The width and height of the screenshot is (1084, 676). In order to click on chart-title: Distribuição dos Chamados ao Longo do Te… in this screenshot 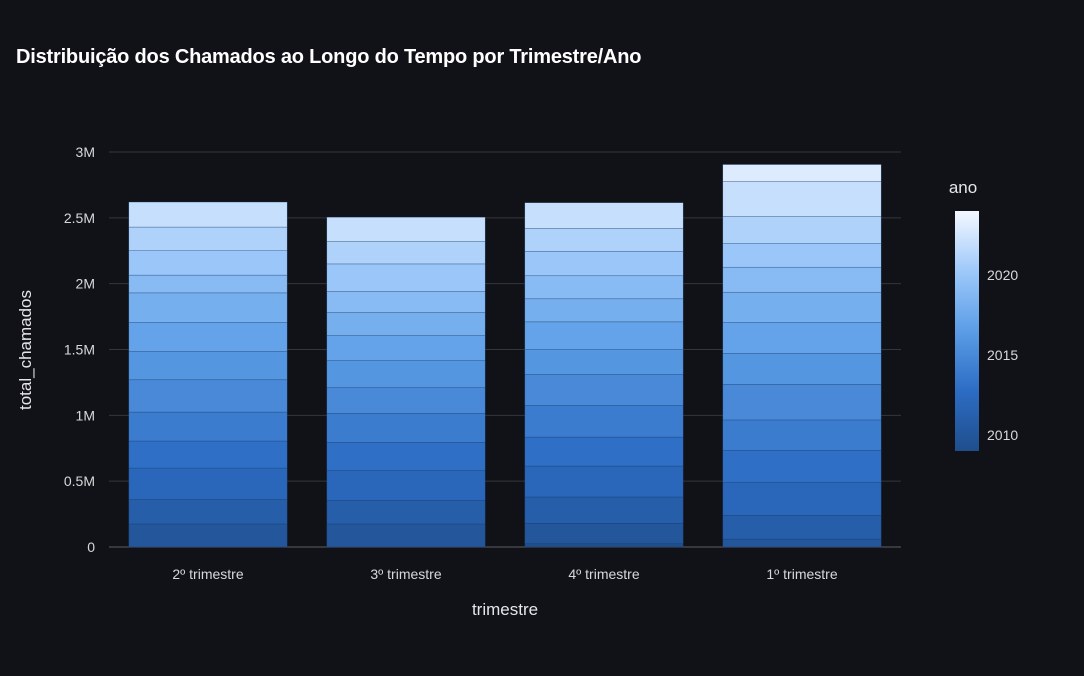, I will do `click(329, 57)`.